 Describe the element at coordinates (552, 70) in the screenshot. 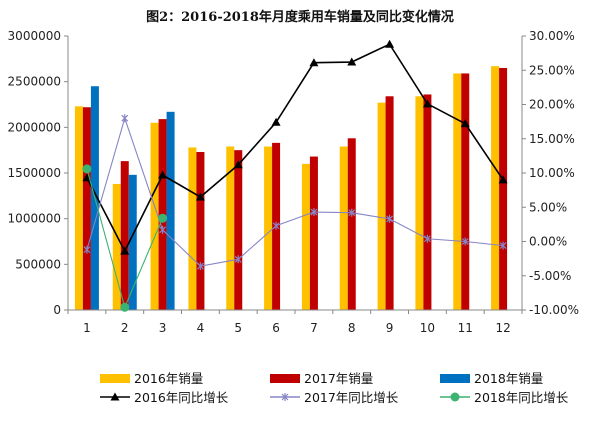

I see `right-tick-label: 25.00%` at that location.